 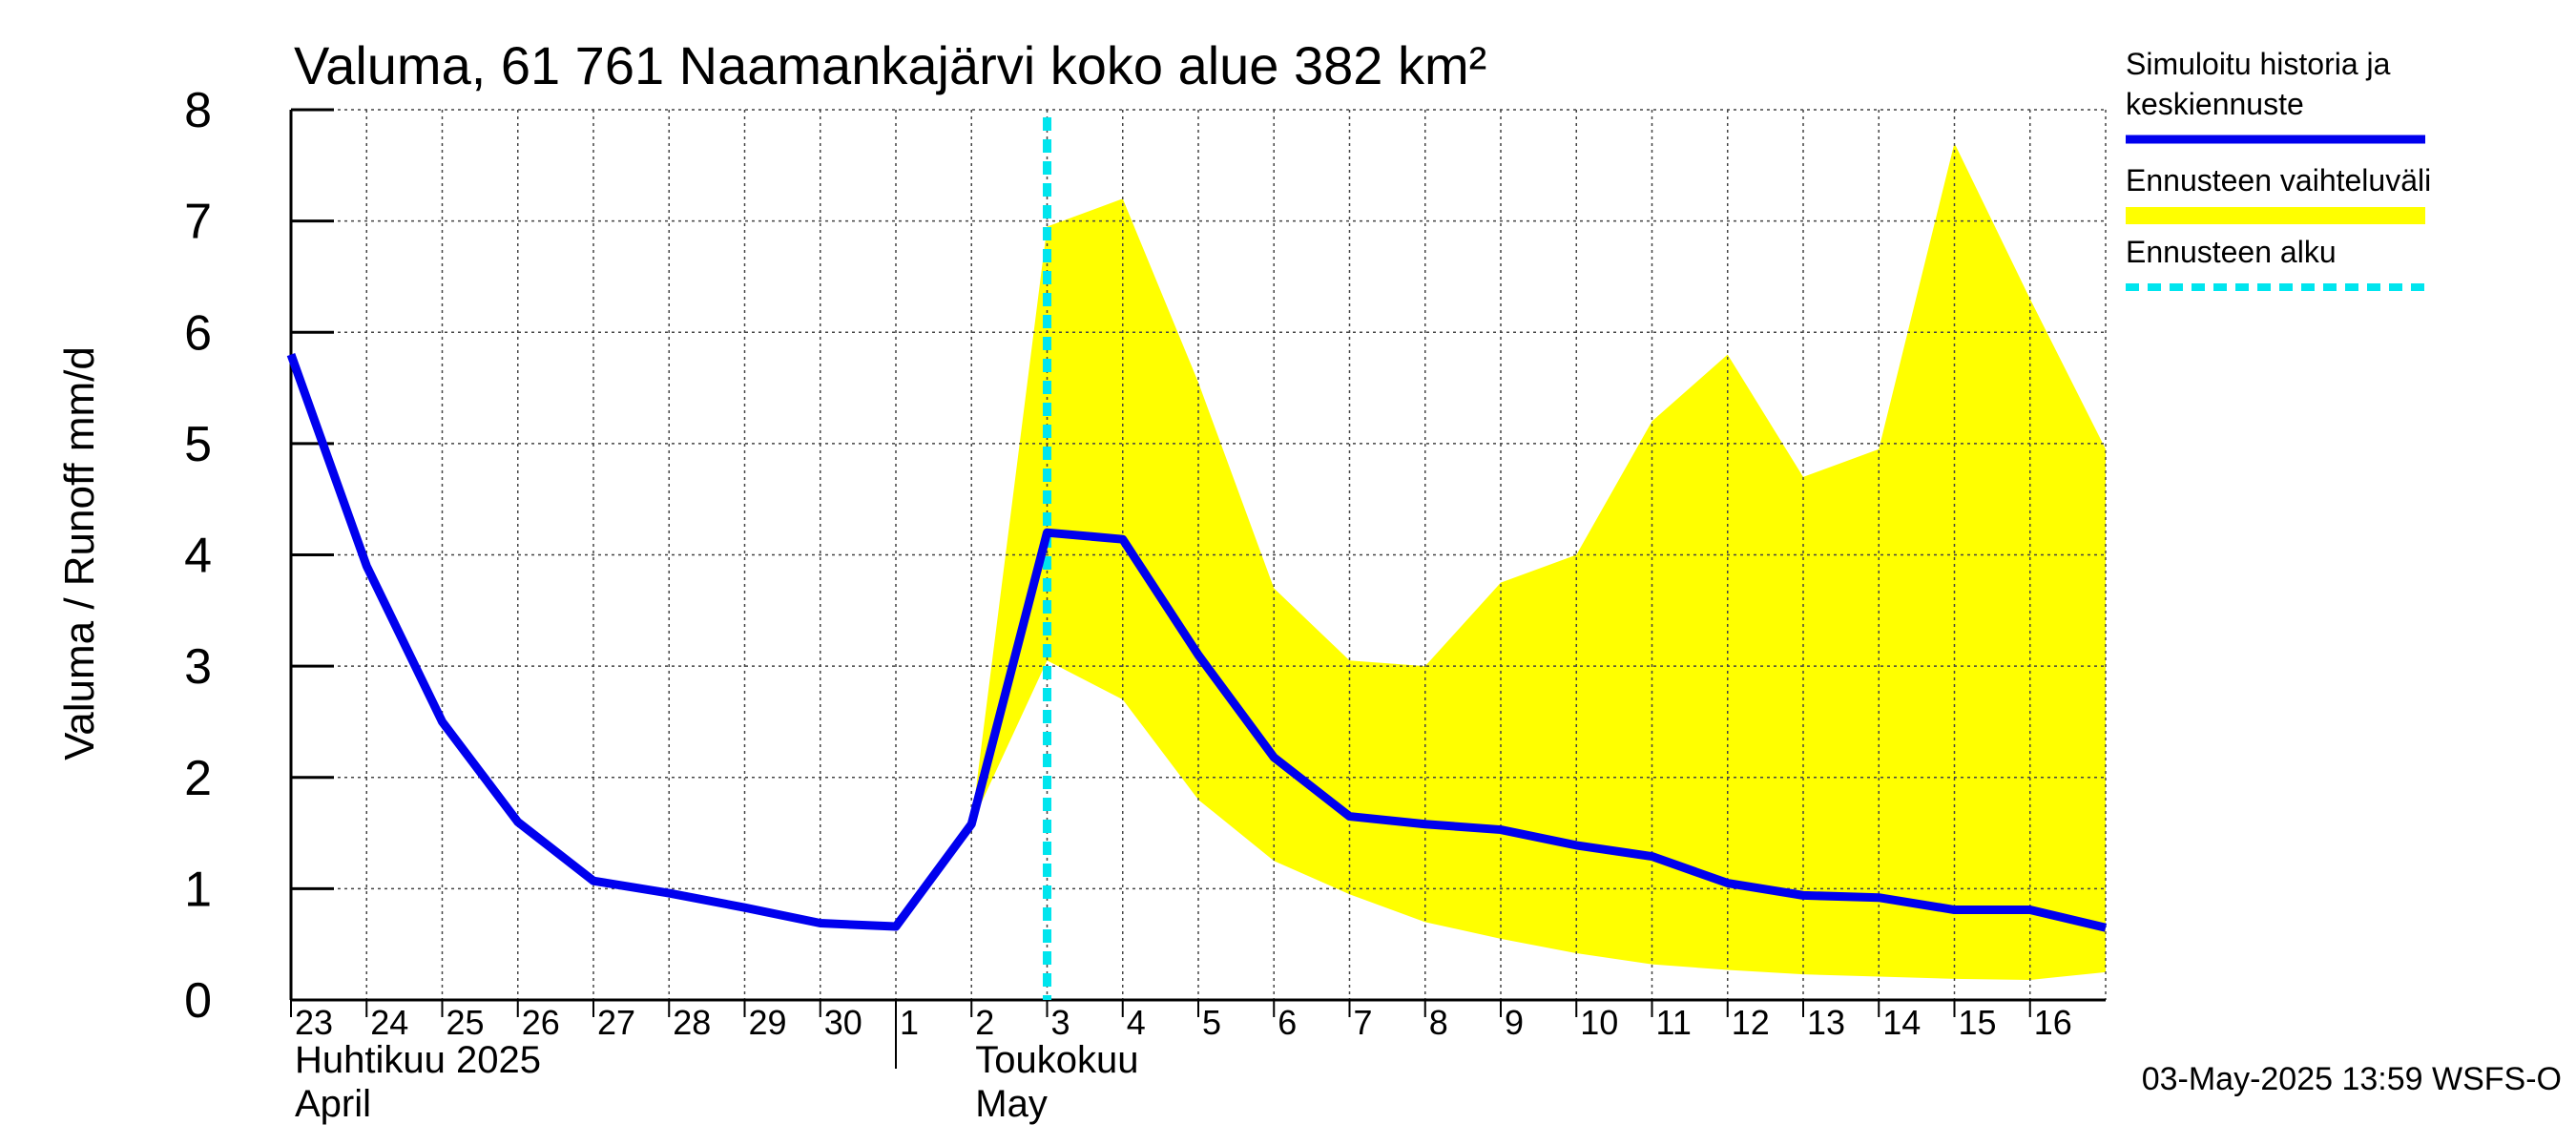 I want to click on y-tick-label: 8, so click(x=198, y=110).